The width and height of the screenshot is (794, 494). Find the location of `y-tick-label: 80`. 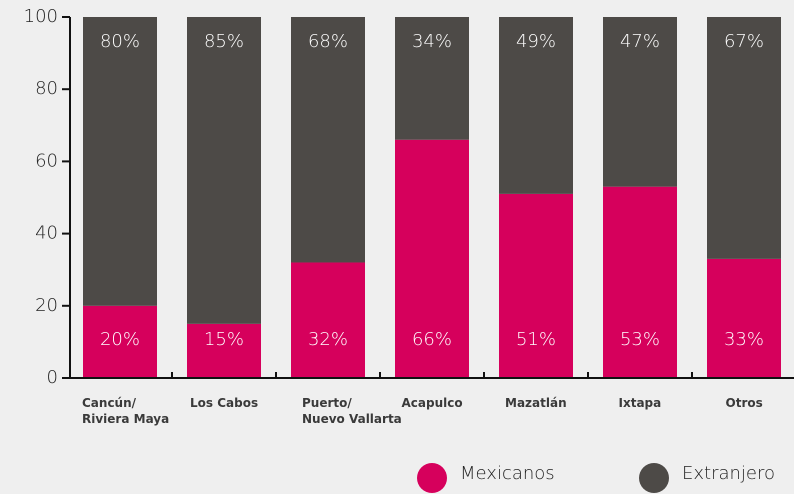

y-tick-label: 80 is located at coordinates (46, 88).